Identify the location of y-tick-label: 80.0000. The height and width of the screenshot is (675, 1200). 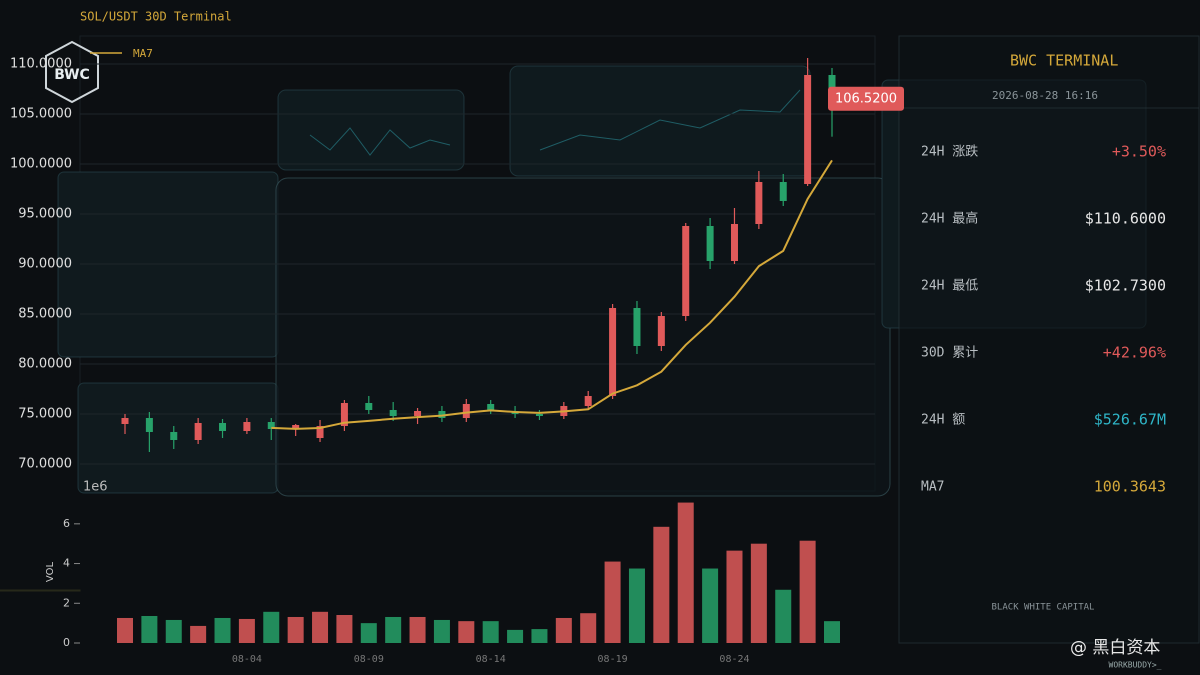
(45, 364).